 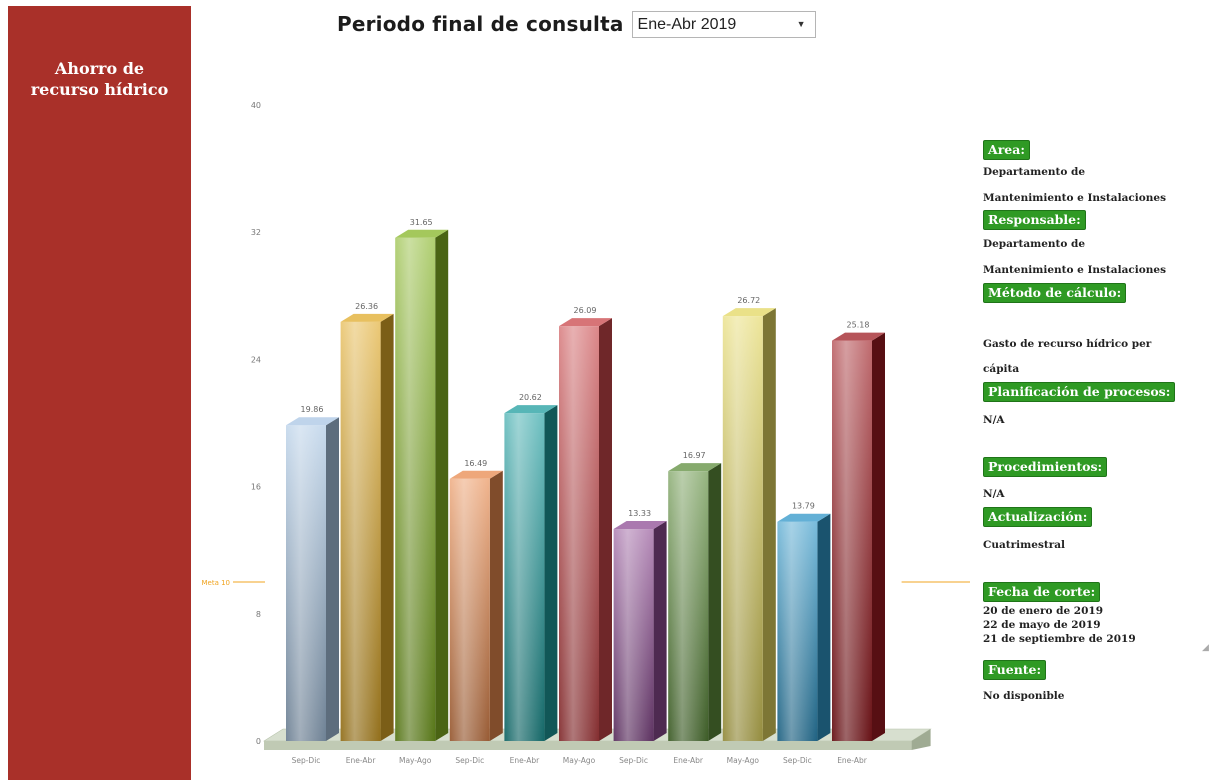 I want to click on fuente-label: Fuente:, so click(x=1015, y=670).